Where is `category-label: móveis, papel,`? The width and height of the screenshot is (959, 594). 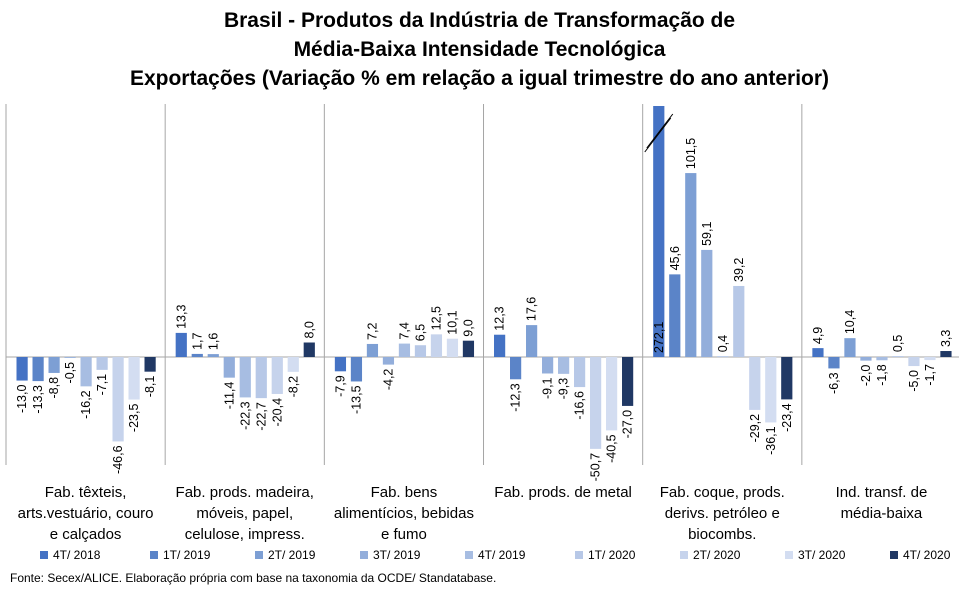
category-label: móveis, papel, is located at coordinates (244, 513).